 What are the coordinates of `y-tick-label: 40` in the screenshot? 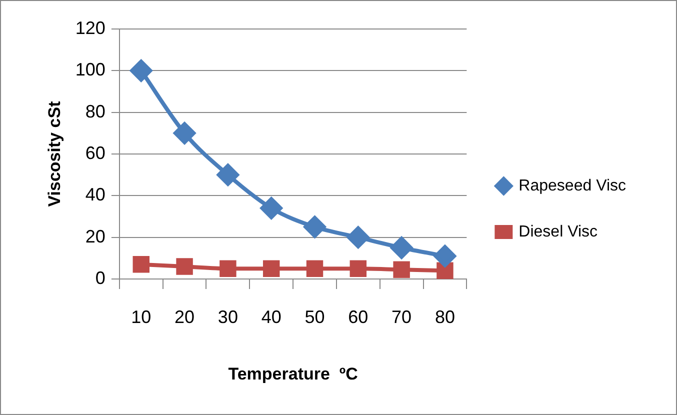 It's located at (95, 194).